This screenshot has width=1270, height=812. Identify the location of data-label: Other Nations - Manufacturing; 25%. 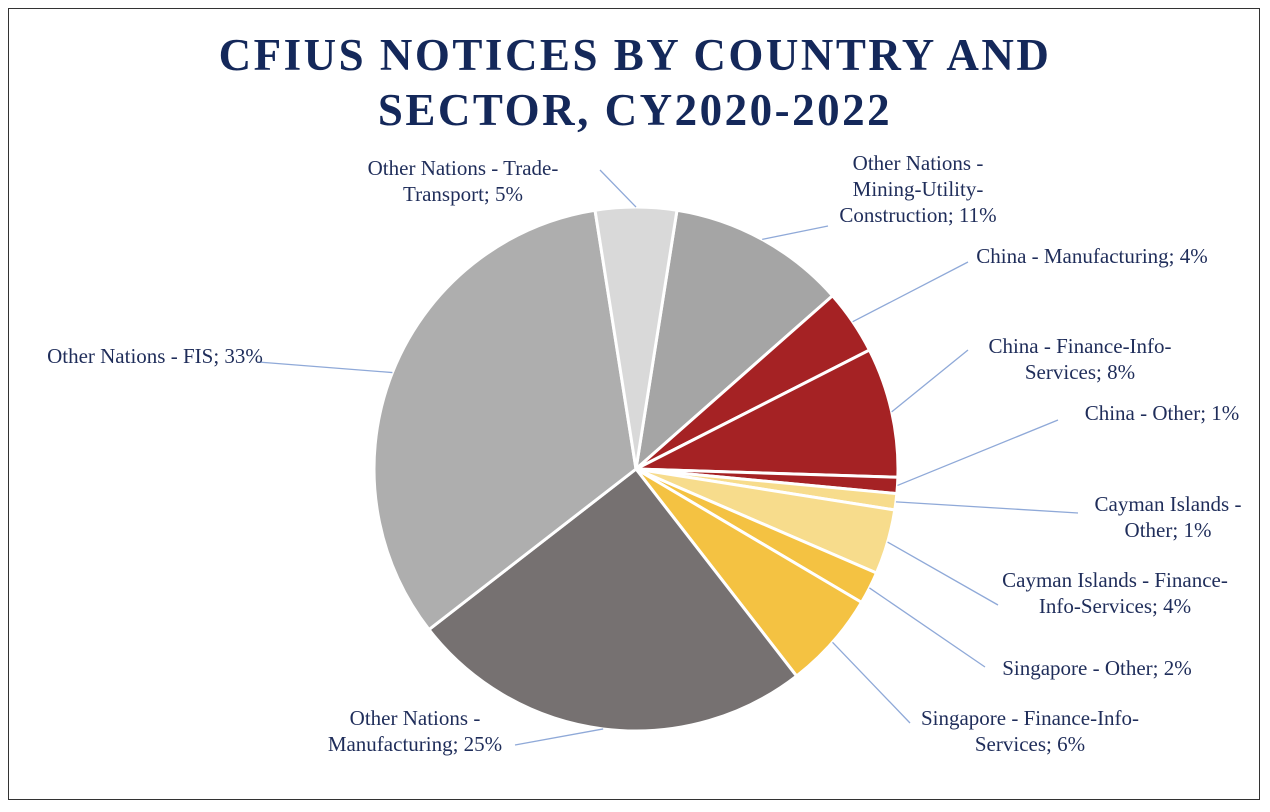
(415, 731).